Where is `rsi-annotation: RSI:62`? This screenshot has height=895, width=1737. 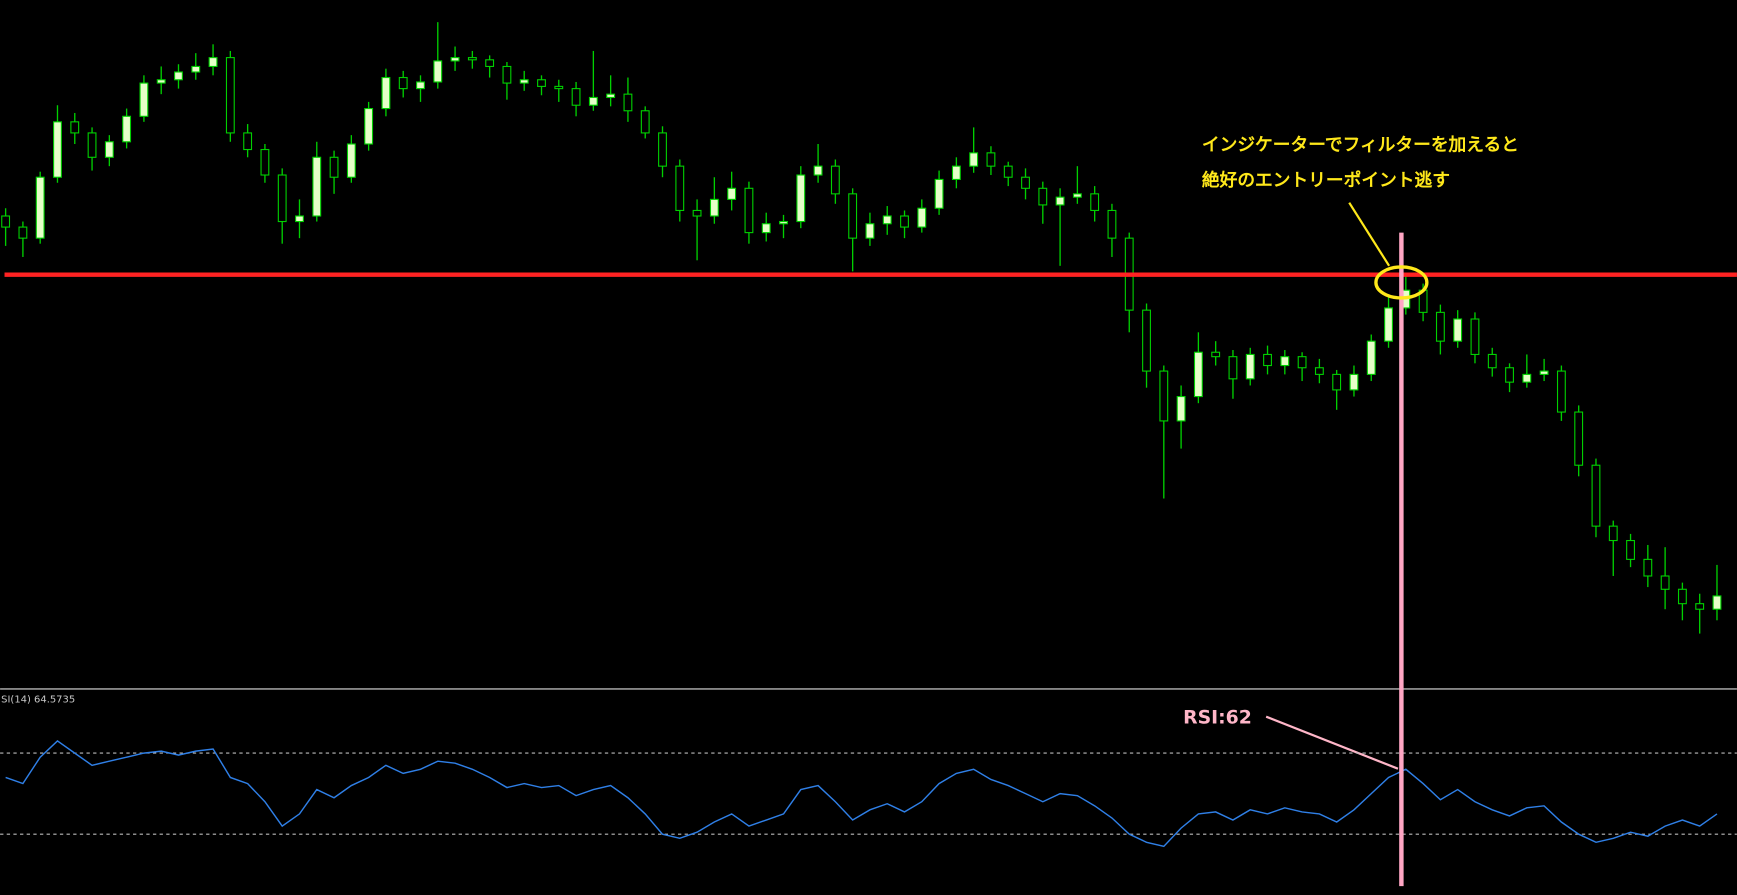 rsi-annotation: RSI:62 is located at coordinates (1217, 717).